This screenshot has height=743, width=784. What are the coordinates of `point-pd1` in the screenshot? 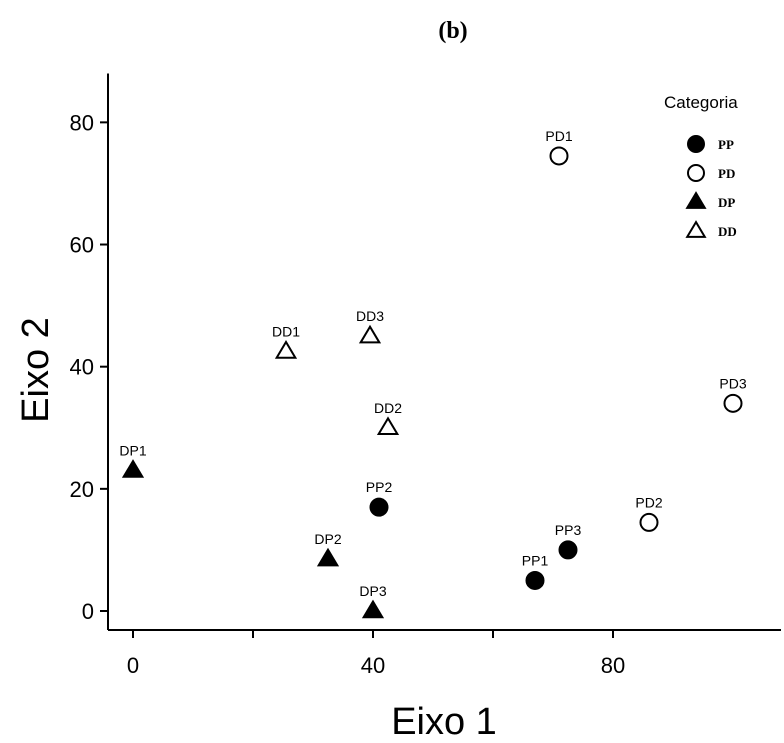 It's located at (559, 156).